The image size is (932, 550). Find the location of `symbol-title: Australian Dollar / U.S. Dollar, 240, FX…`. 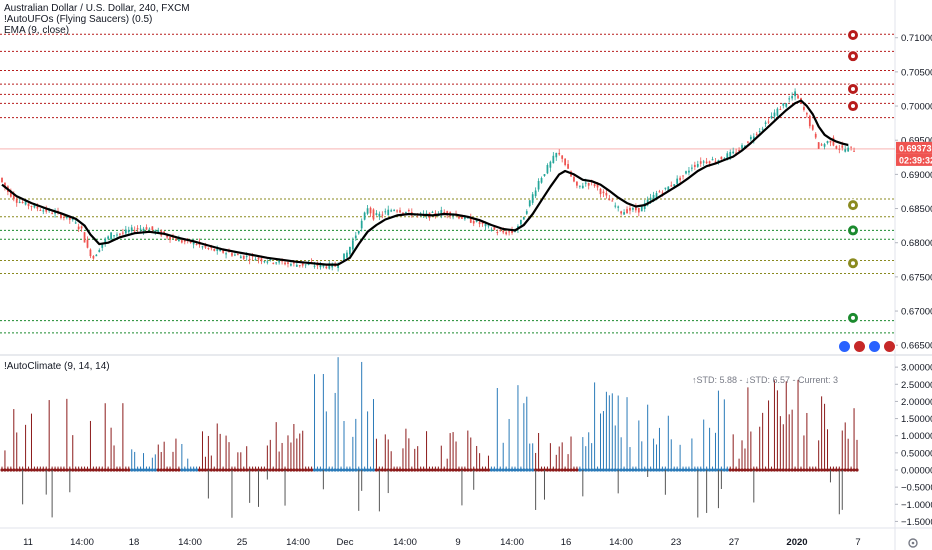

symbol-title: Australian Dollar / U.S. Dollar, 240, FX… is located at coordinates (97, 8).